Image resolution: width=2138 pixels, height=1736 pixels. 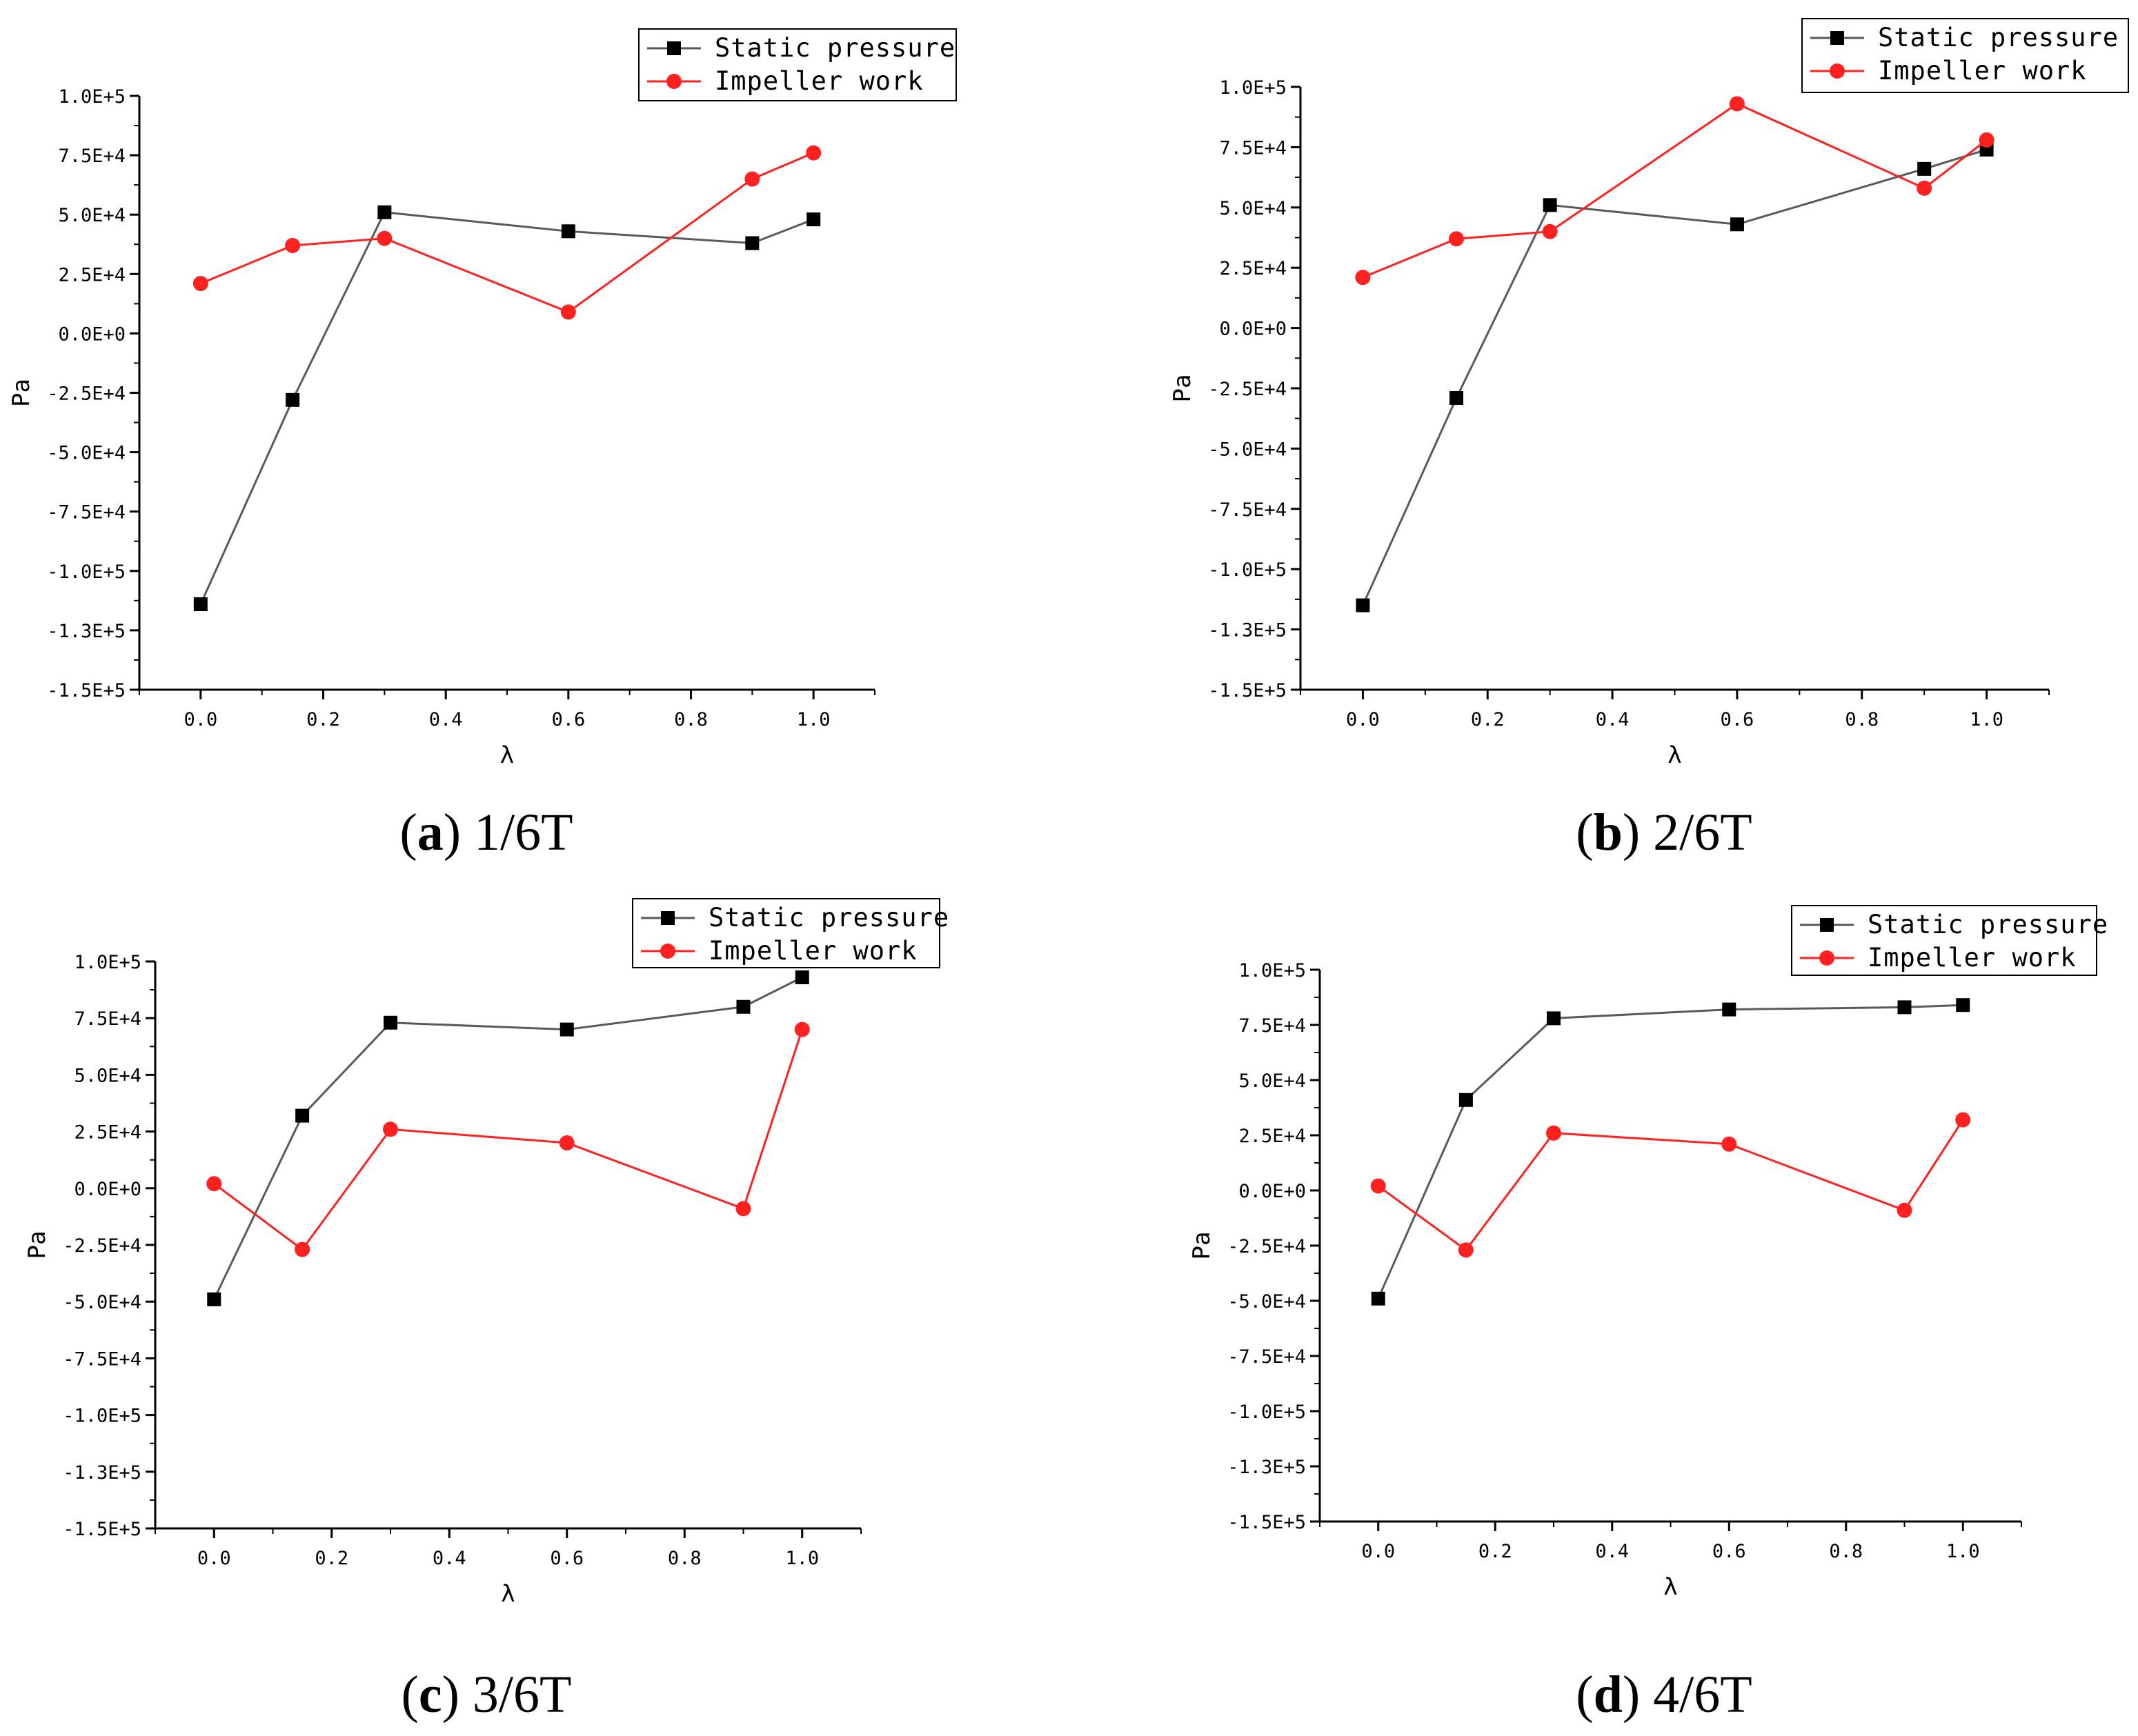 What do you see at coordinates (450, 1558) in the screenshot?
I see `x-tick-label: 0.4` at bounding box center [450, 1558].